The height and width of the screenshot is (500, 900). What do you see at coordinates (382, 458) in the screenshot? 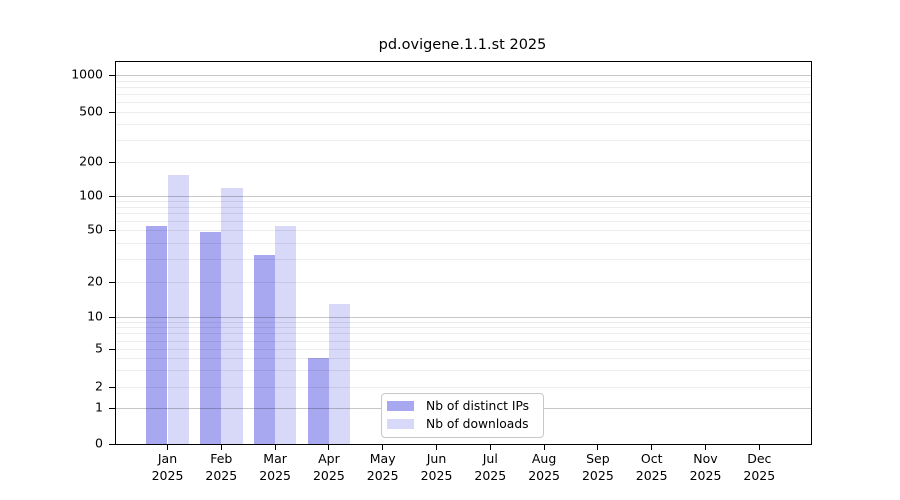
I see `month-label: May` at bounding box center [382, 458].